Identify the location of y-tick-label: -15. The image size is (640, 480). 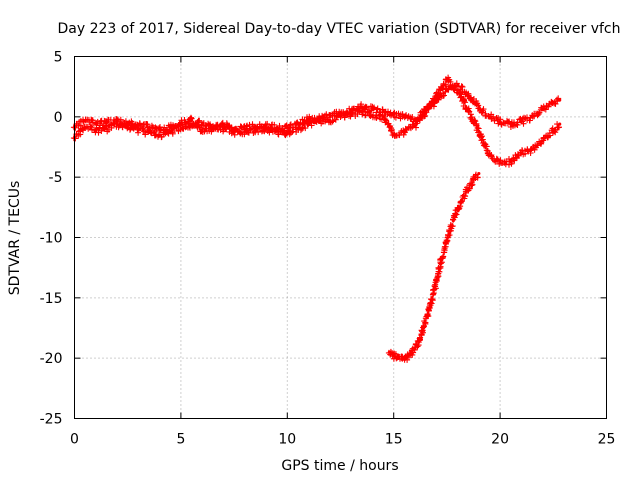
(51, 299).